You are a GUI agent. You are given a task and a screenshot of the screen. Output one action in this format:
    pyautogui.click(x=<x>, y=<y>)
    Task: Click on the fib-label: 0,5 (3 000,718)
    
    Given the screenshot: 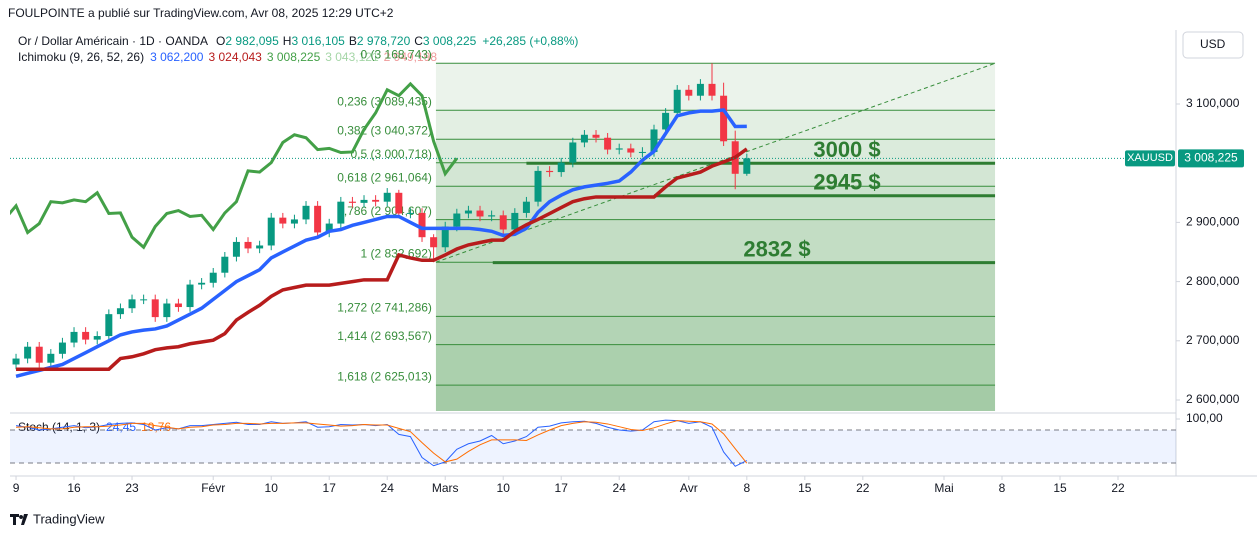 What is the action you would take?
    pyautogui.click(x=391, y=154)
    